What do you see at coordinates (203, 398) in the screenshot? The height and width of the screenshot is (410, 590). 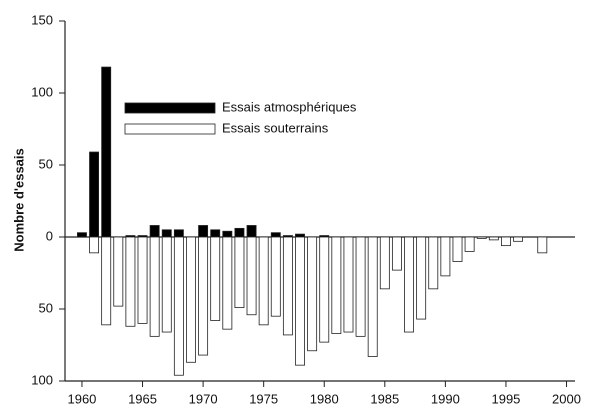 I see `x-tick-label: 1970` at bounding box center [203, 398].